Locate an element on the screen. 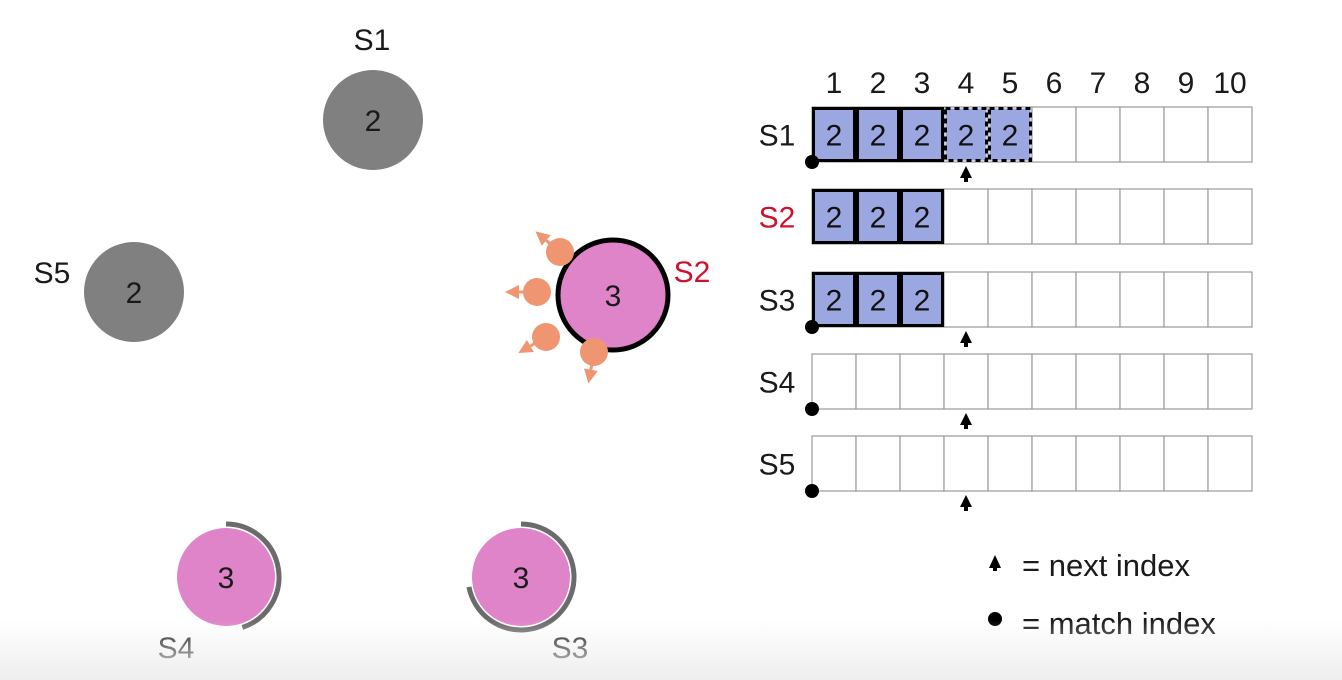 The image size is (1342, 680). server-label: S3 is located at coordinates (570, 648).